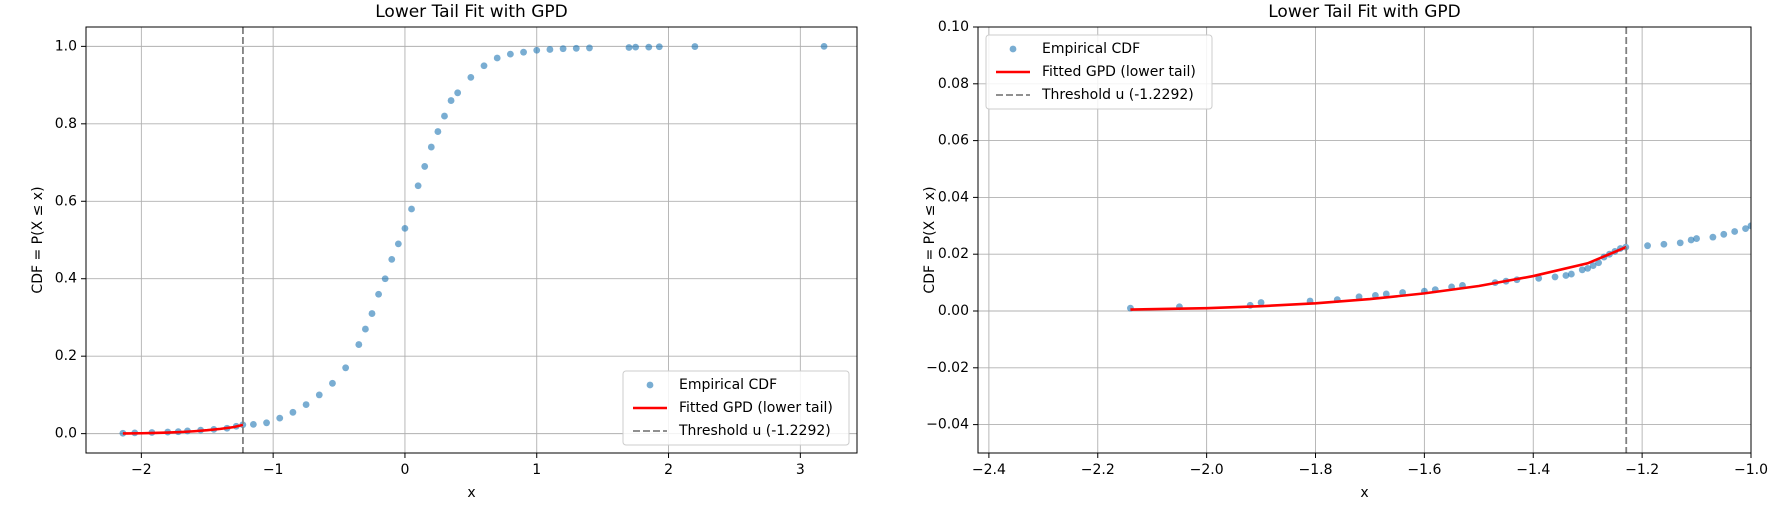 The height and width of the screenshot is (506, 1779). What do you see at coordinates (404, 470) in the screenshot?
I see `x-tick-label: 0` at bounding box center [404, 470].